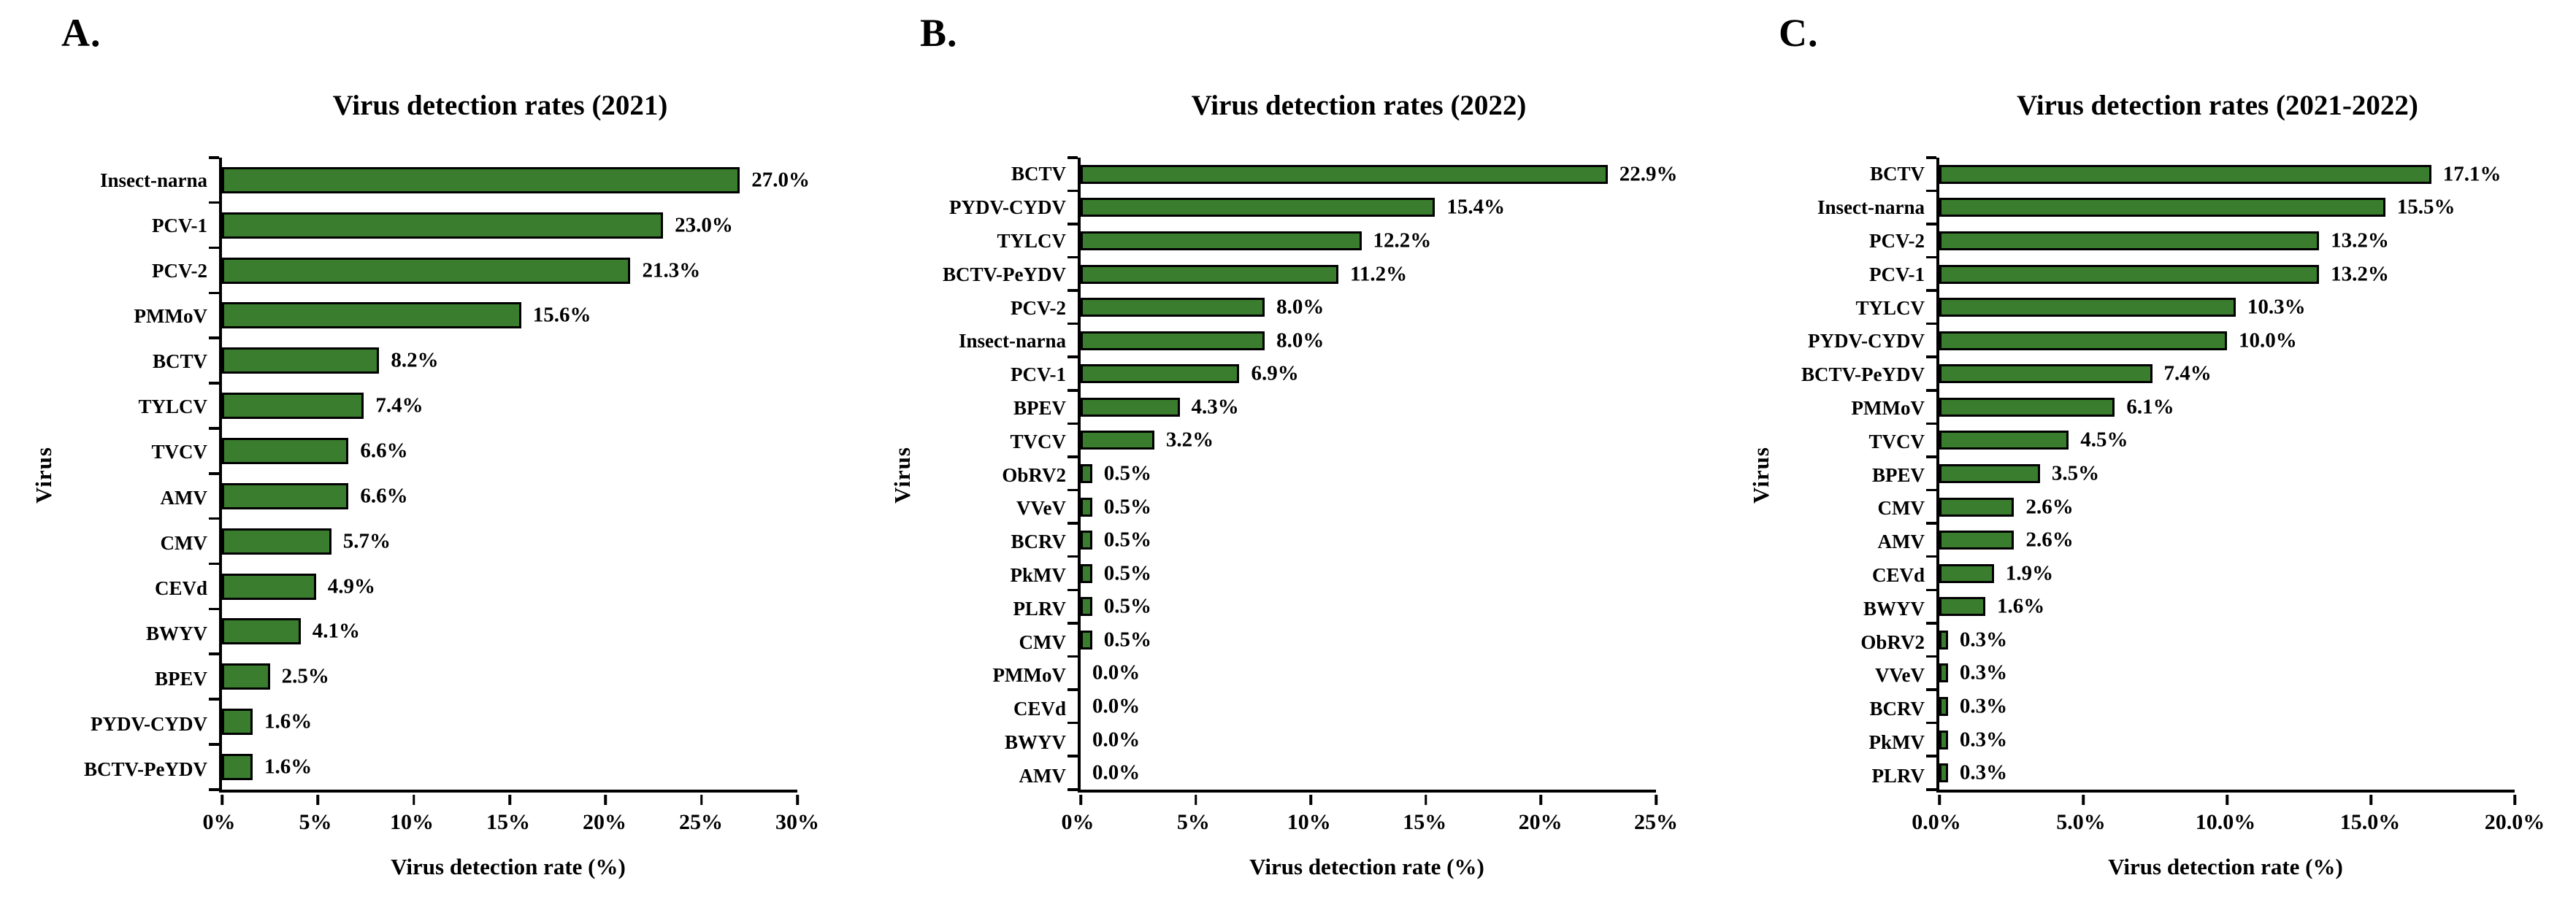 The width and height of the screenshot is (2576, 921). Describe the element at coordinates (2227, 407) in the screenshot. I see `bar-row: 6.1%` at that location.